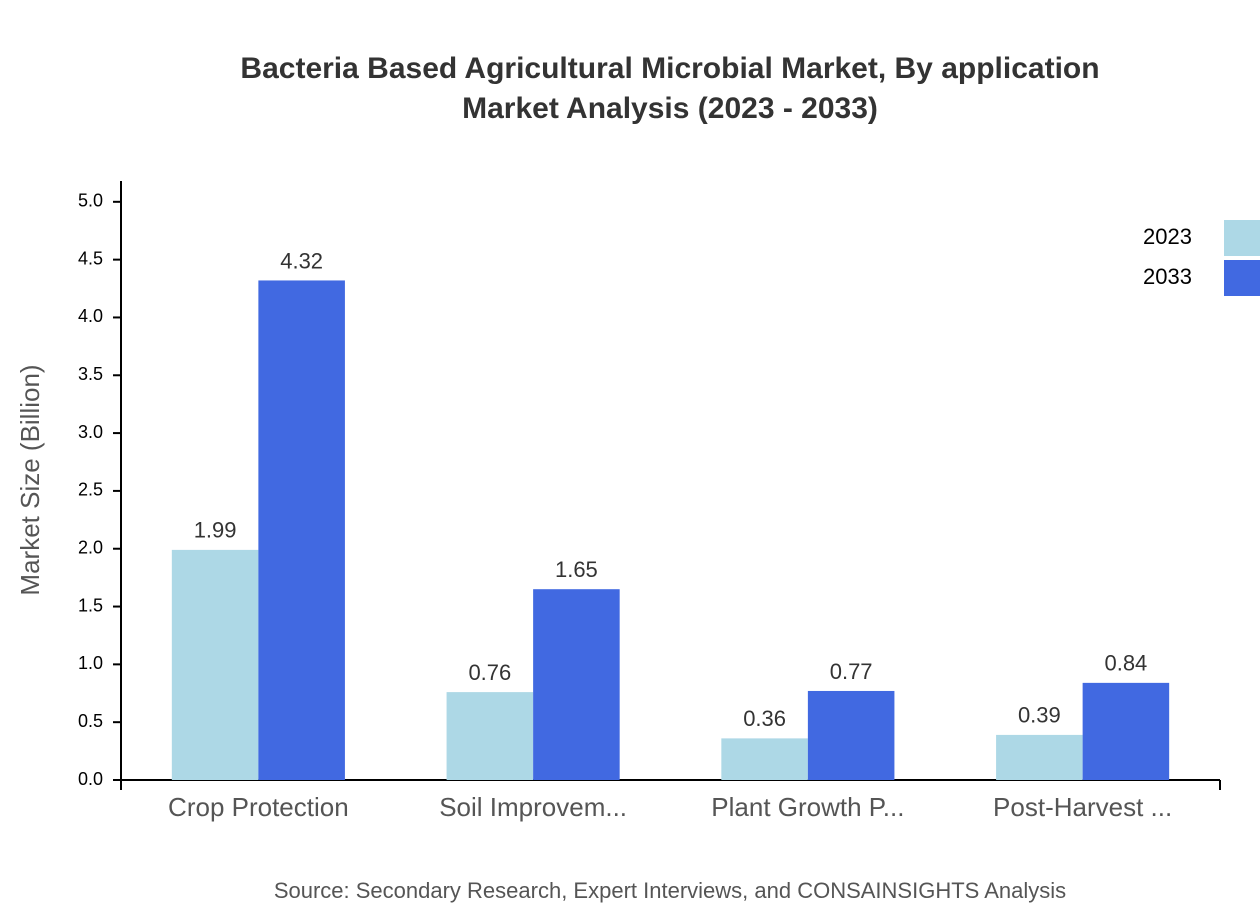 Image resolution: width=1260 pixels, height=920 pixels. I want to click on value-label: 0.36, so click(764, 718).